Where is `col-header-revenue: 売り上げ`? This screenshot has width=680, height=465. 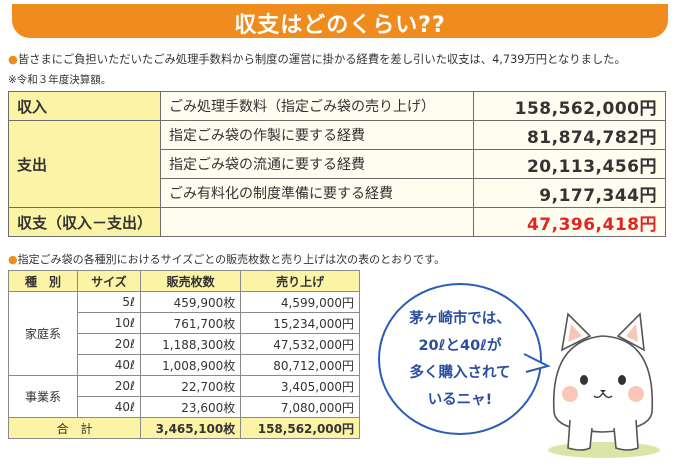
col-header-revenue: 売り上げ is located at coordinates (300, 281).